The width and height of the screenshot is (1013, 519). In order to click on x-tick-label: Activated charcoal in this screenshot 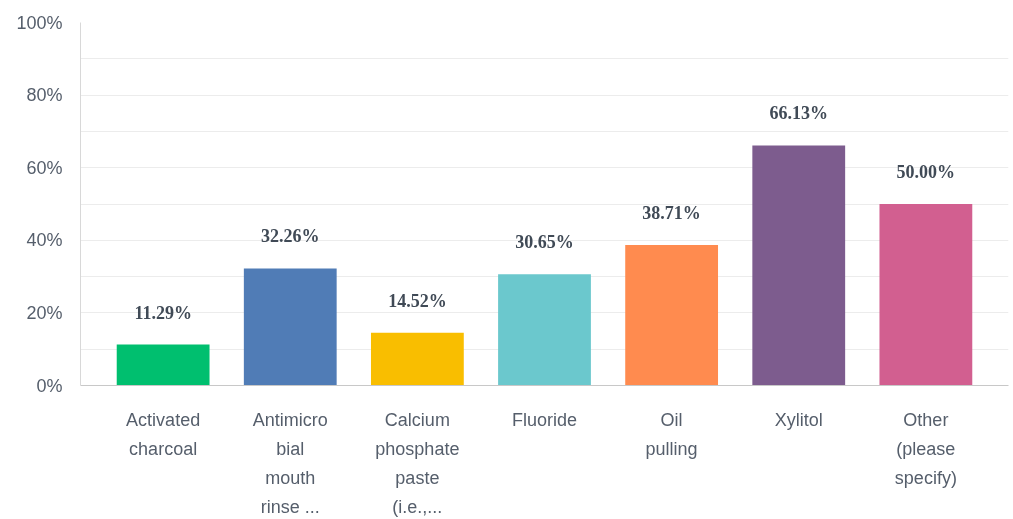, I will do `click(163, 434)`.